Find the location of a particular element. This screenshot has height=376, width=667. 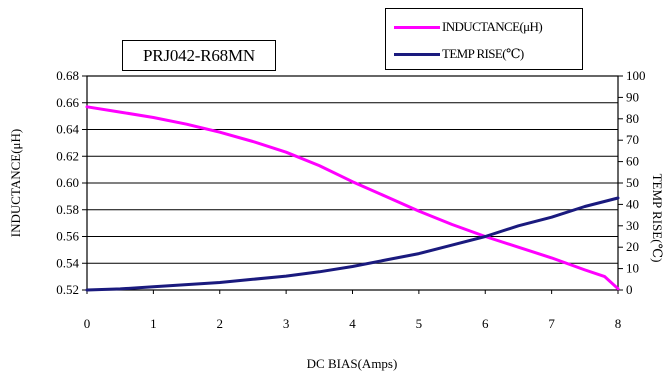

x-tick-label: 0 is located at coordinates (87, 323).